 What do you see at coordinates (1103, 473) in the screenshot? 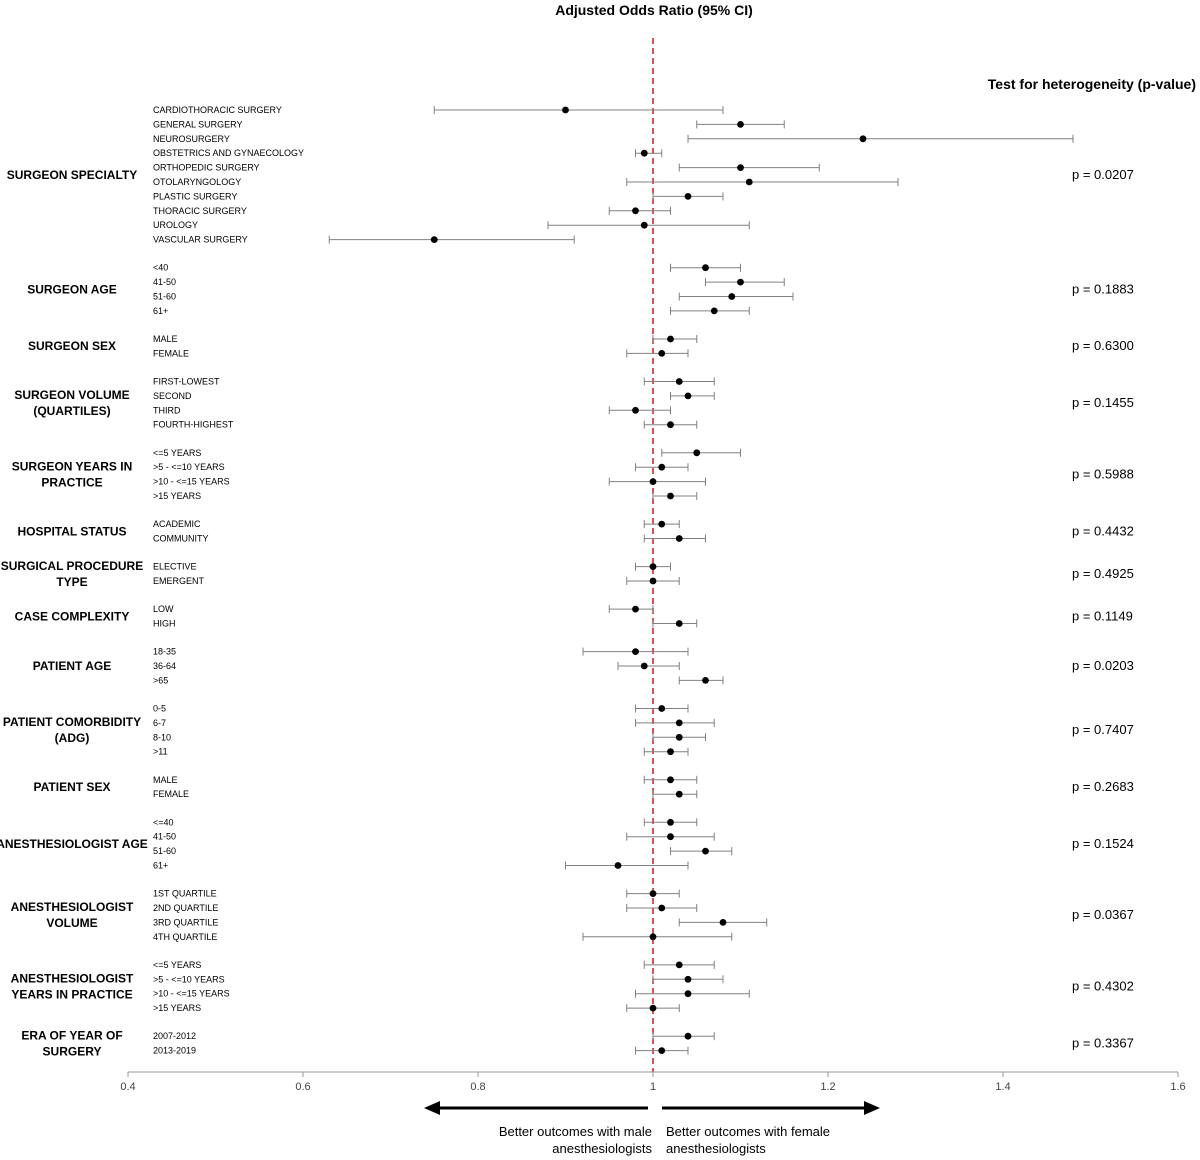
I see `heterogeneity-p-value: p = 0.5988` at bounding box center [1103, 473].